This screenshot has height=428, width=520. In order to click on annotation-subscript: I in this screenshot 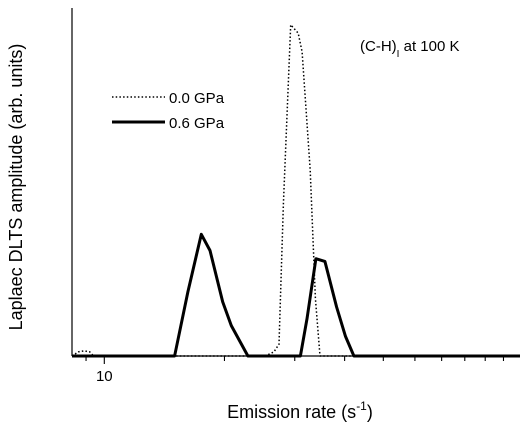, I will do `click(398, 54)`.